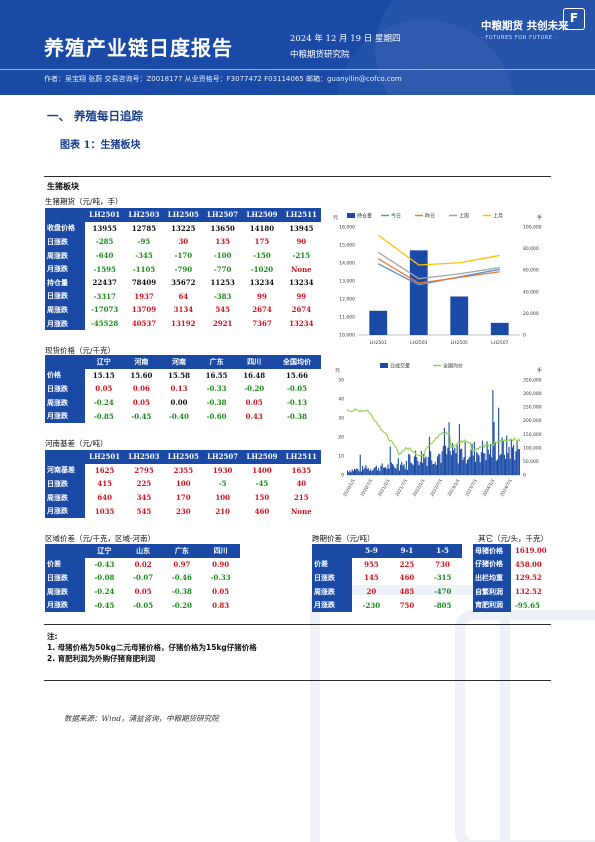 The height and width of the screenshot is (842, 595). I want to click on row-label: 河南基差, so click(65, 470).